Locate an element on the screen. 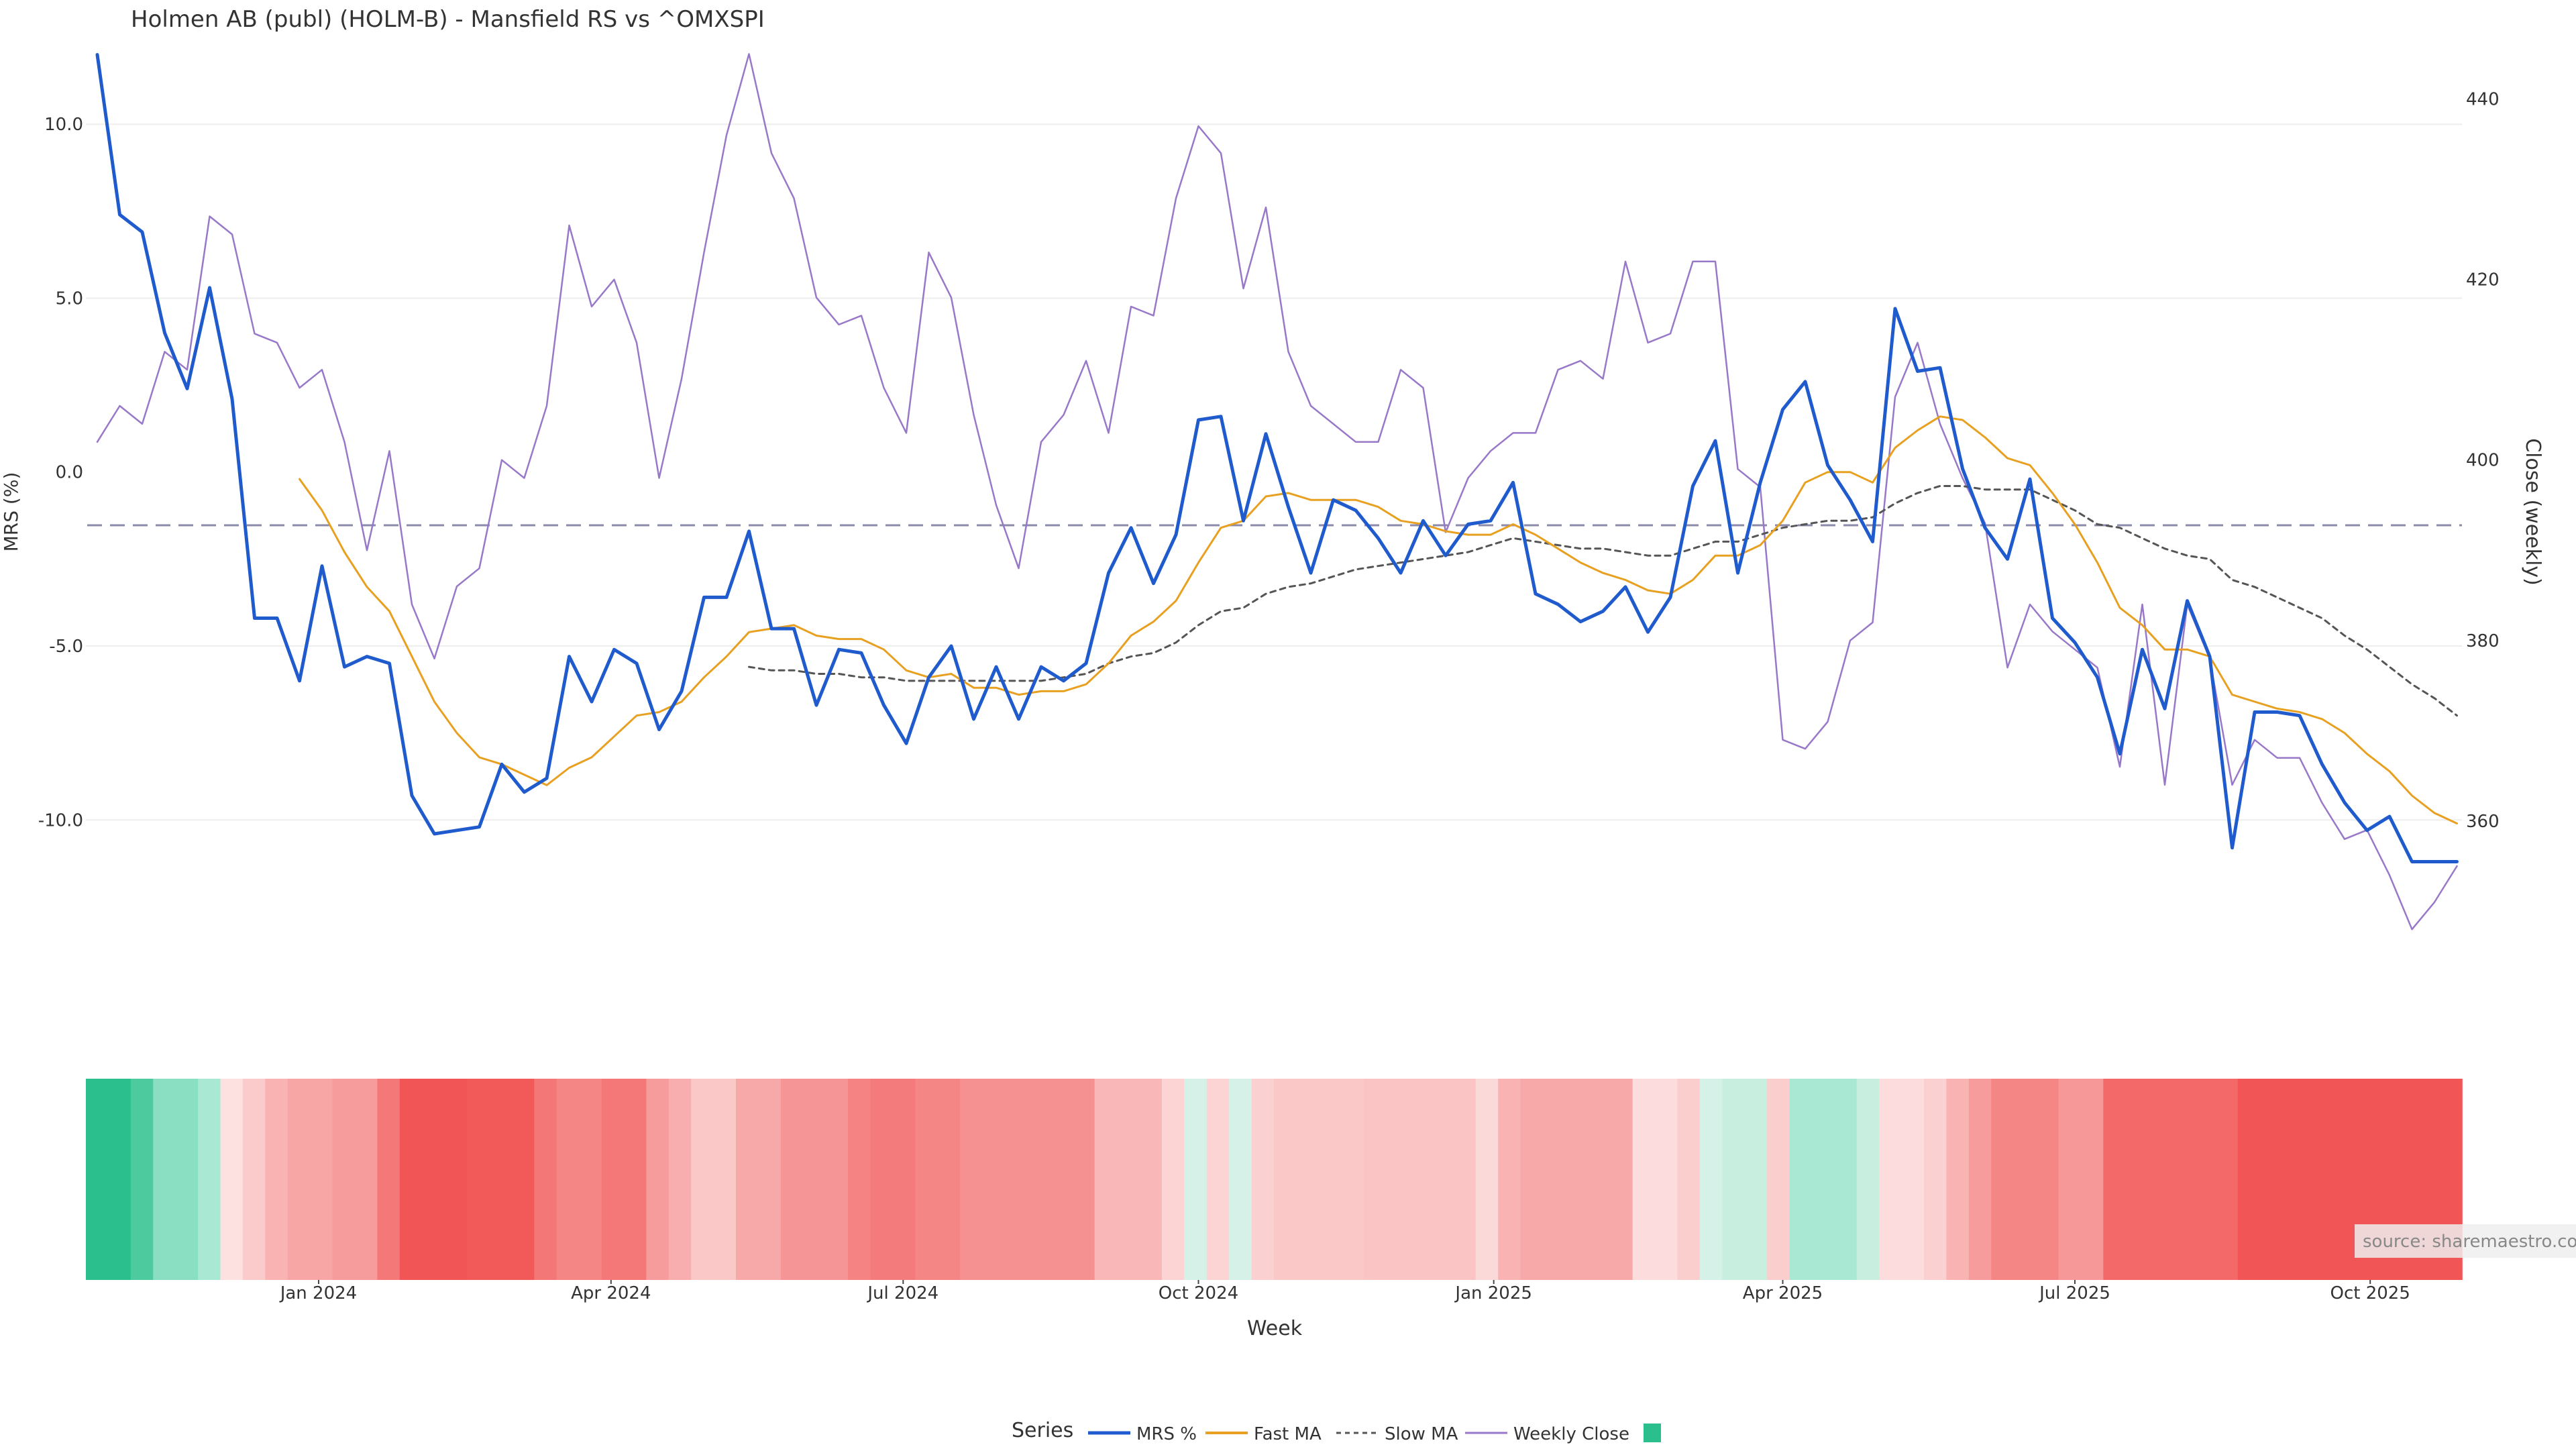 This screenshot has width=2576, height=1449. left-axis-label: MRS (%) is located at coordinates (11, 512).